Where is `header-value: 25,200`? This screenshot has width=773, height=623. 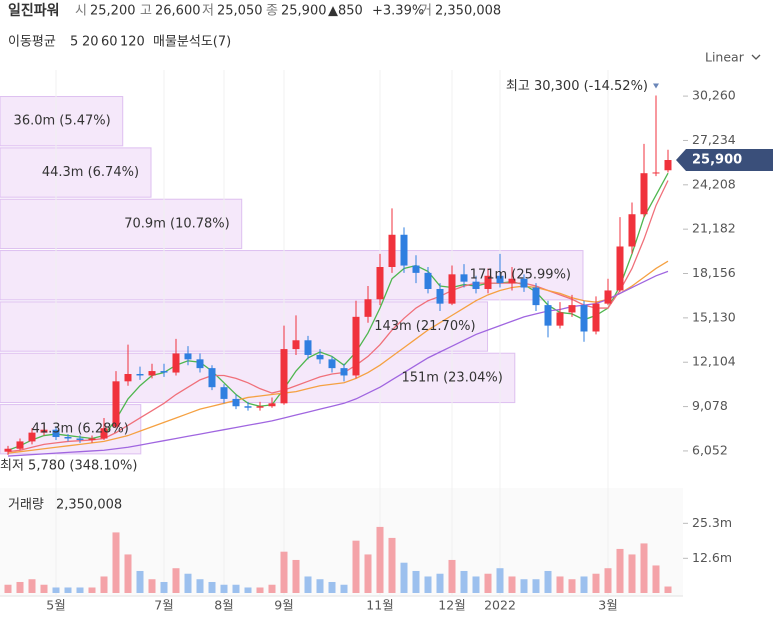
header-value: 25,200 is located at coordinates (113, 11).